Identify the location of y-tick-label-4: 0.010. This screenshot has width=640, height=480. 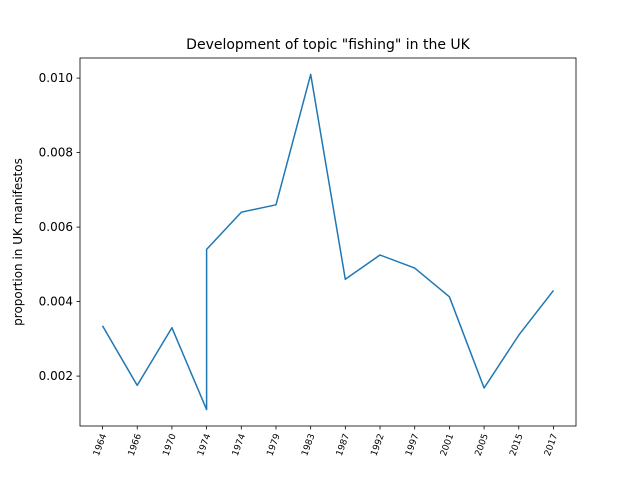
(56, 78).